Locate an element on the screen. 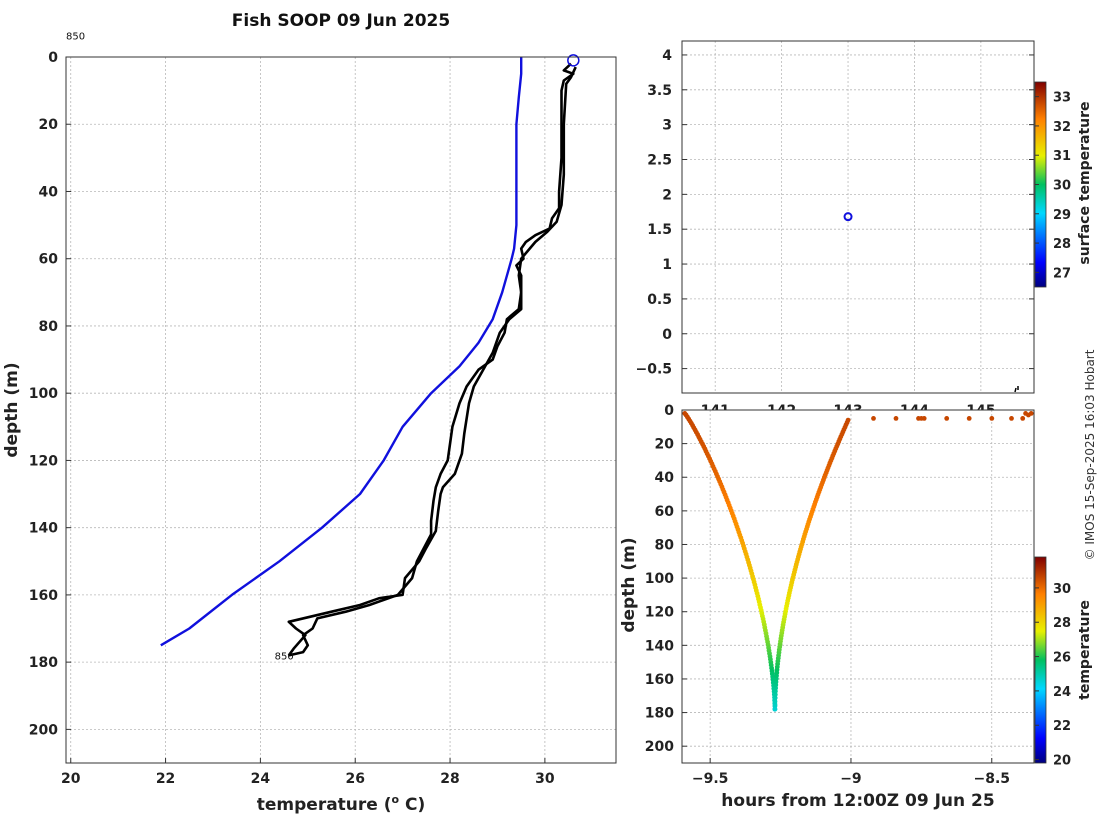 Image resolution: width=1100 pixels, height=824 pixels. map-ytick-label: 1 is located at coordinates (667, 265).